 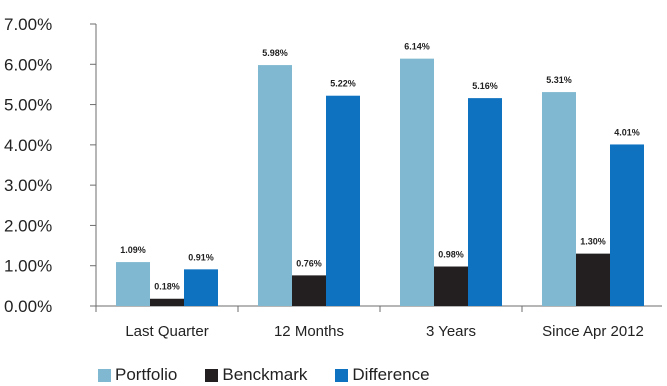 I want to click on data-label-difference-2: 5.16%, so click(x=485, y=86).